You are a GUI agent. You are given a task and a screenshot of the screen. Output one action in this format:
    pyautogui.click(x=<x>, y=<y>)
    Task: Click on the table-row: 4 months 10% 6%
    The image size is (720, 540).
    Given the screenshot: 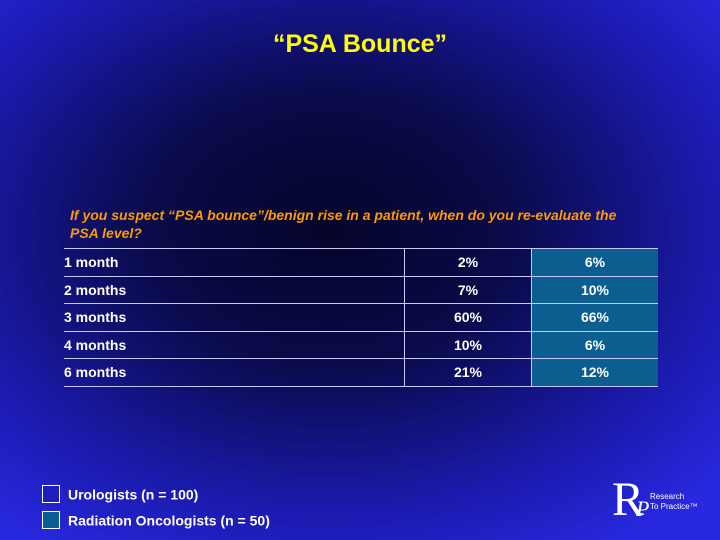 What is the action you would take?
    pyautogui.click(x=361, y=345)
    